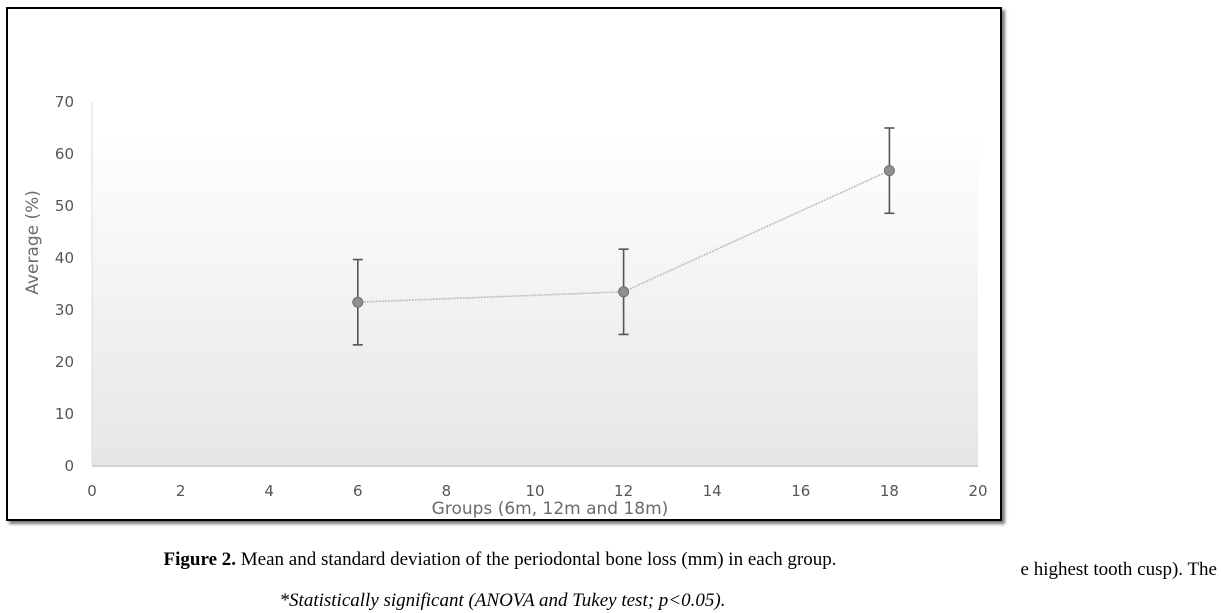 This screenshot has width=1221, height=613. I want to click on x-tick-label: 8, so click(447, 491).